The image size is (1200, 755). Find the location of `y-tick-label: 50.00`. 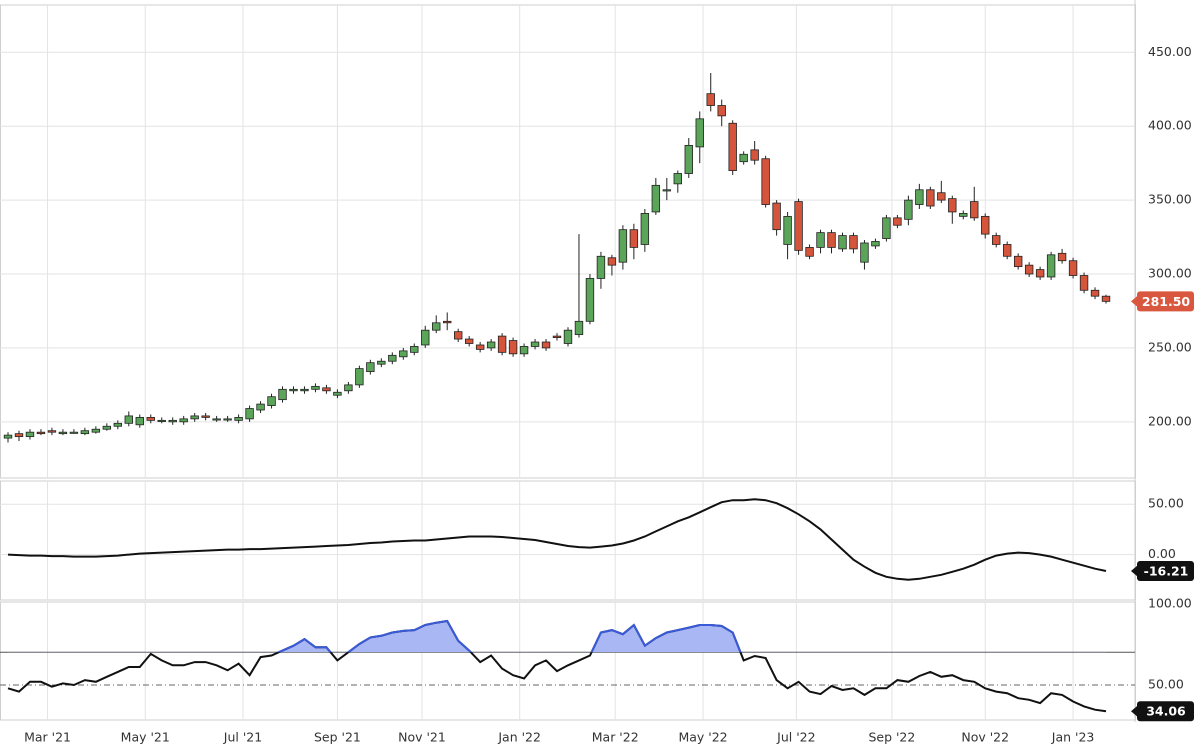

y-tick-label: 50.00 is located at coordinates (1166, 503).